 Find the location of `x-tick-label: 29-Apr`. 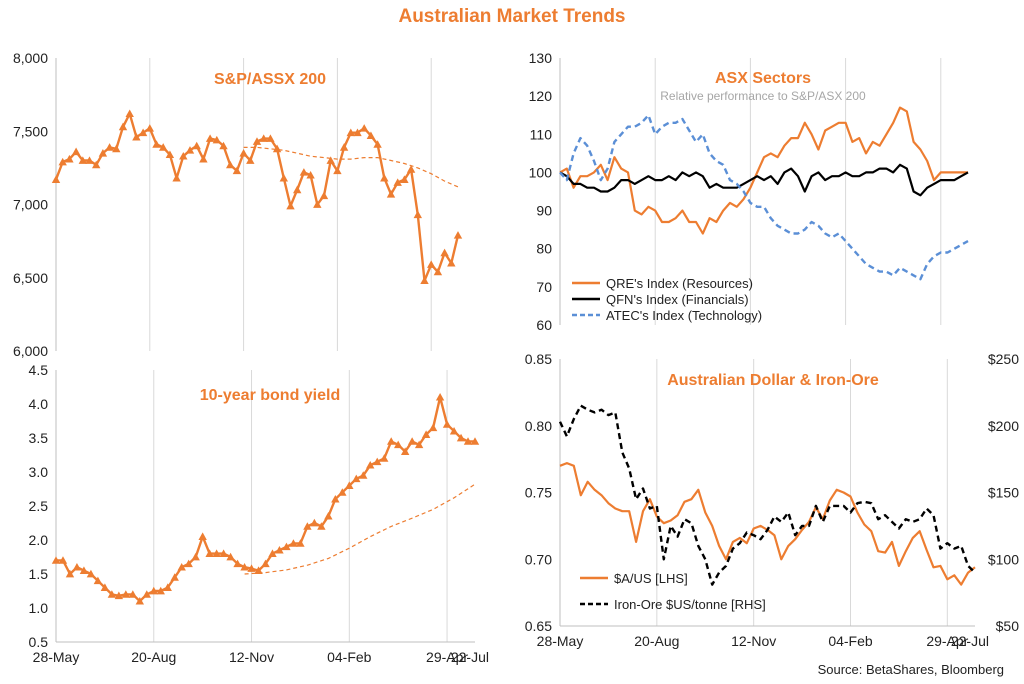

x-tick-label: 29-Apr is located at coordinates (947, 641).